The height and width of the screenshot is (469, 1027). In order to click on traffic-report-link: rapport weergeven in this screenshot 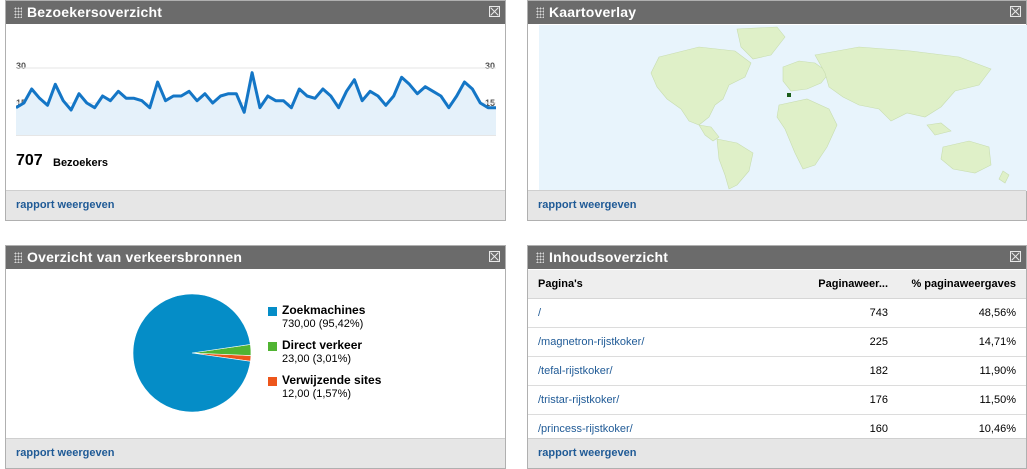, I will do `click(65, 453)`.